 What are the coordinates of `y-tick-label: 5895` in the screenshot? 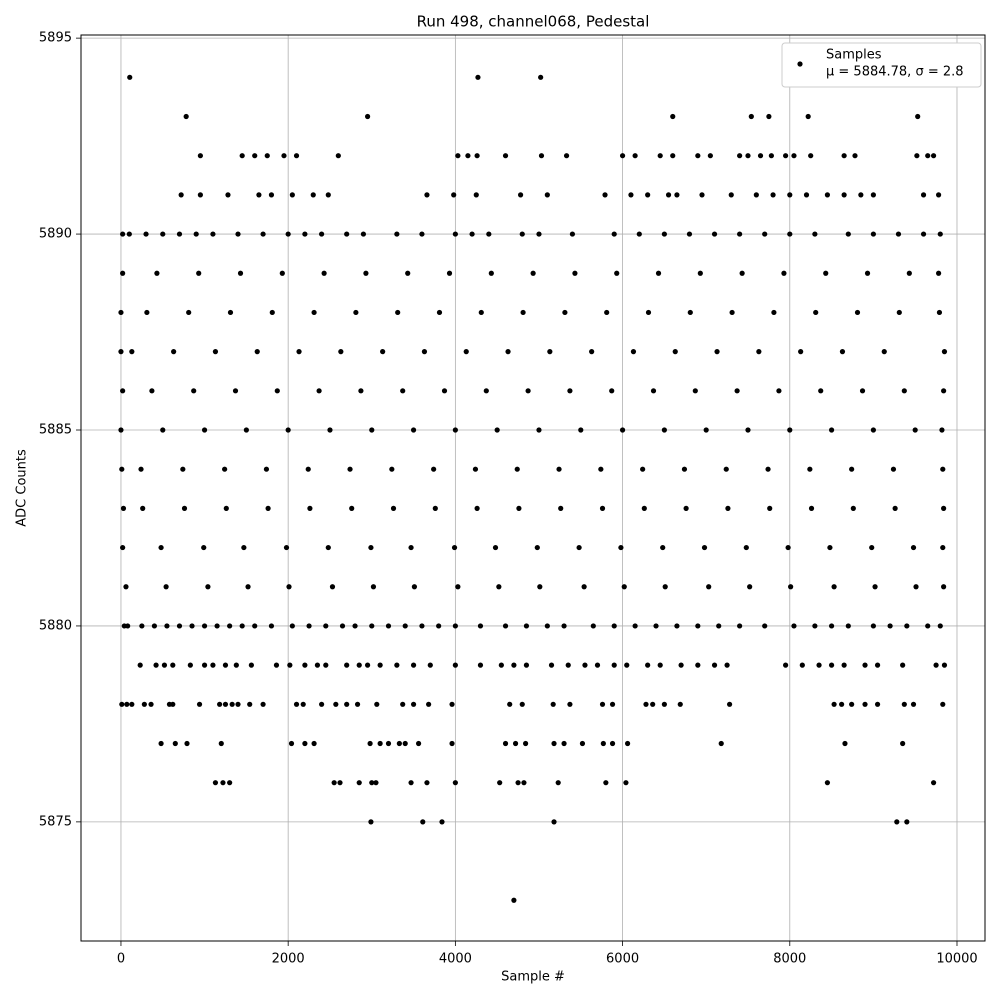 It's located at (55, 38).